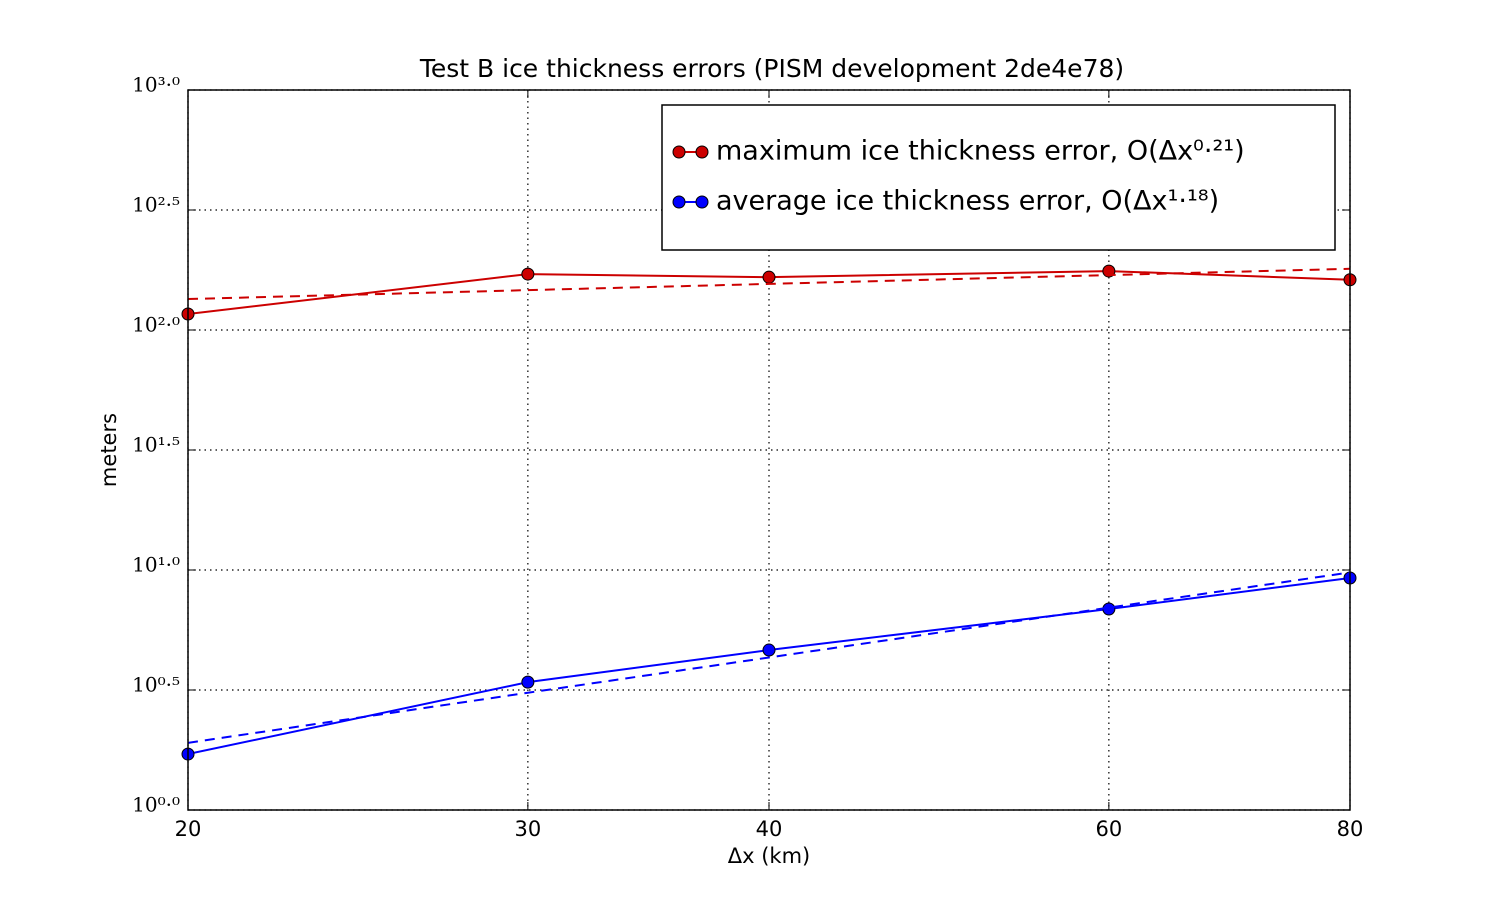 This screenshot has height=900, width=1500. I want to click on x-tick-label: 30, so click(527, 829).